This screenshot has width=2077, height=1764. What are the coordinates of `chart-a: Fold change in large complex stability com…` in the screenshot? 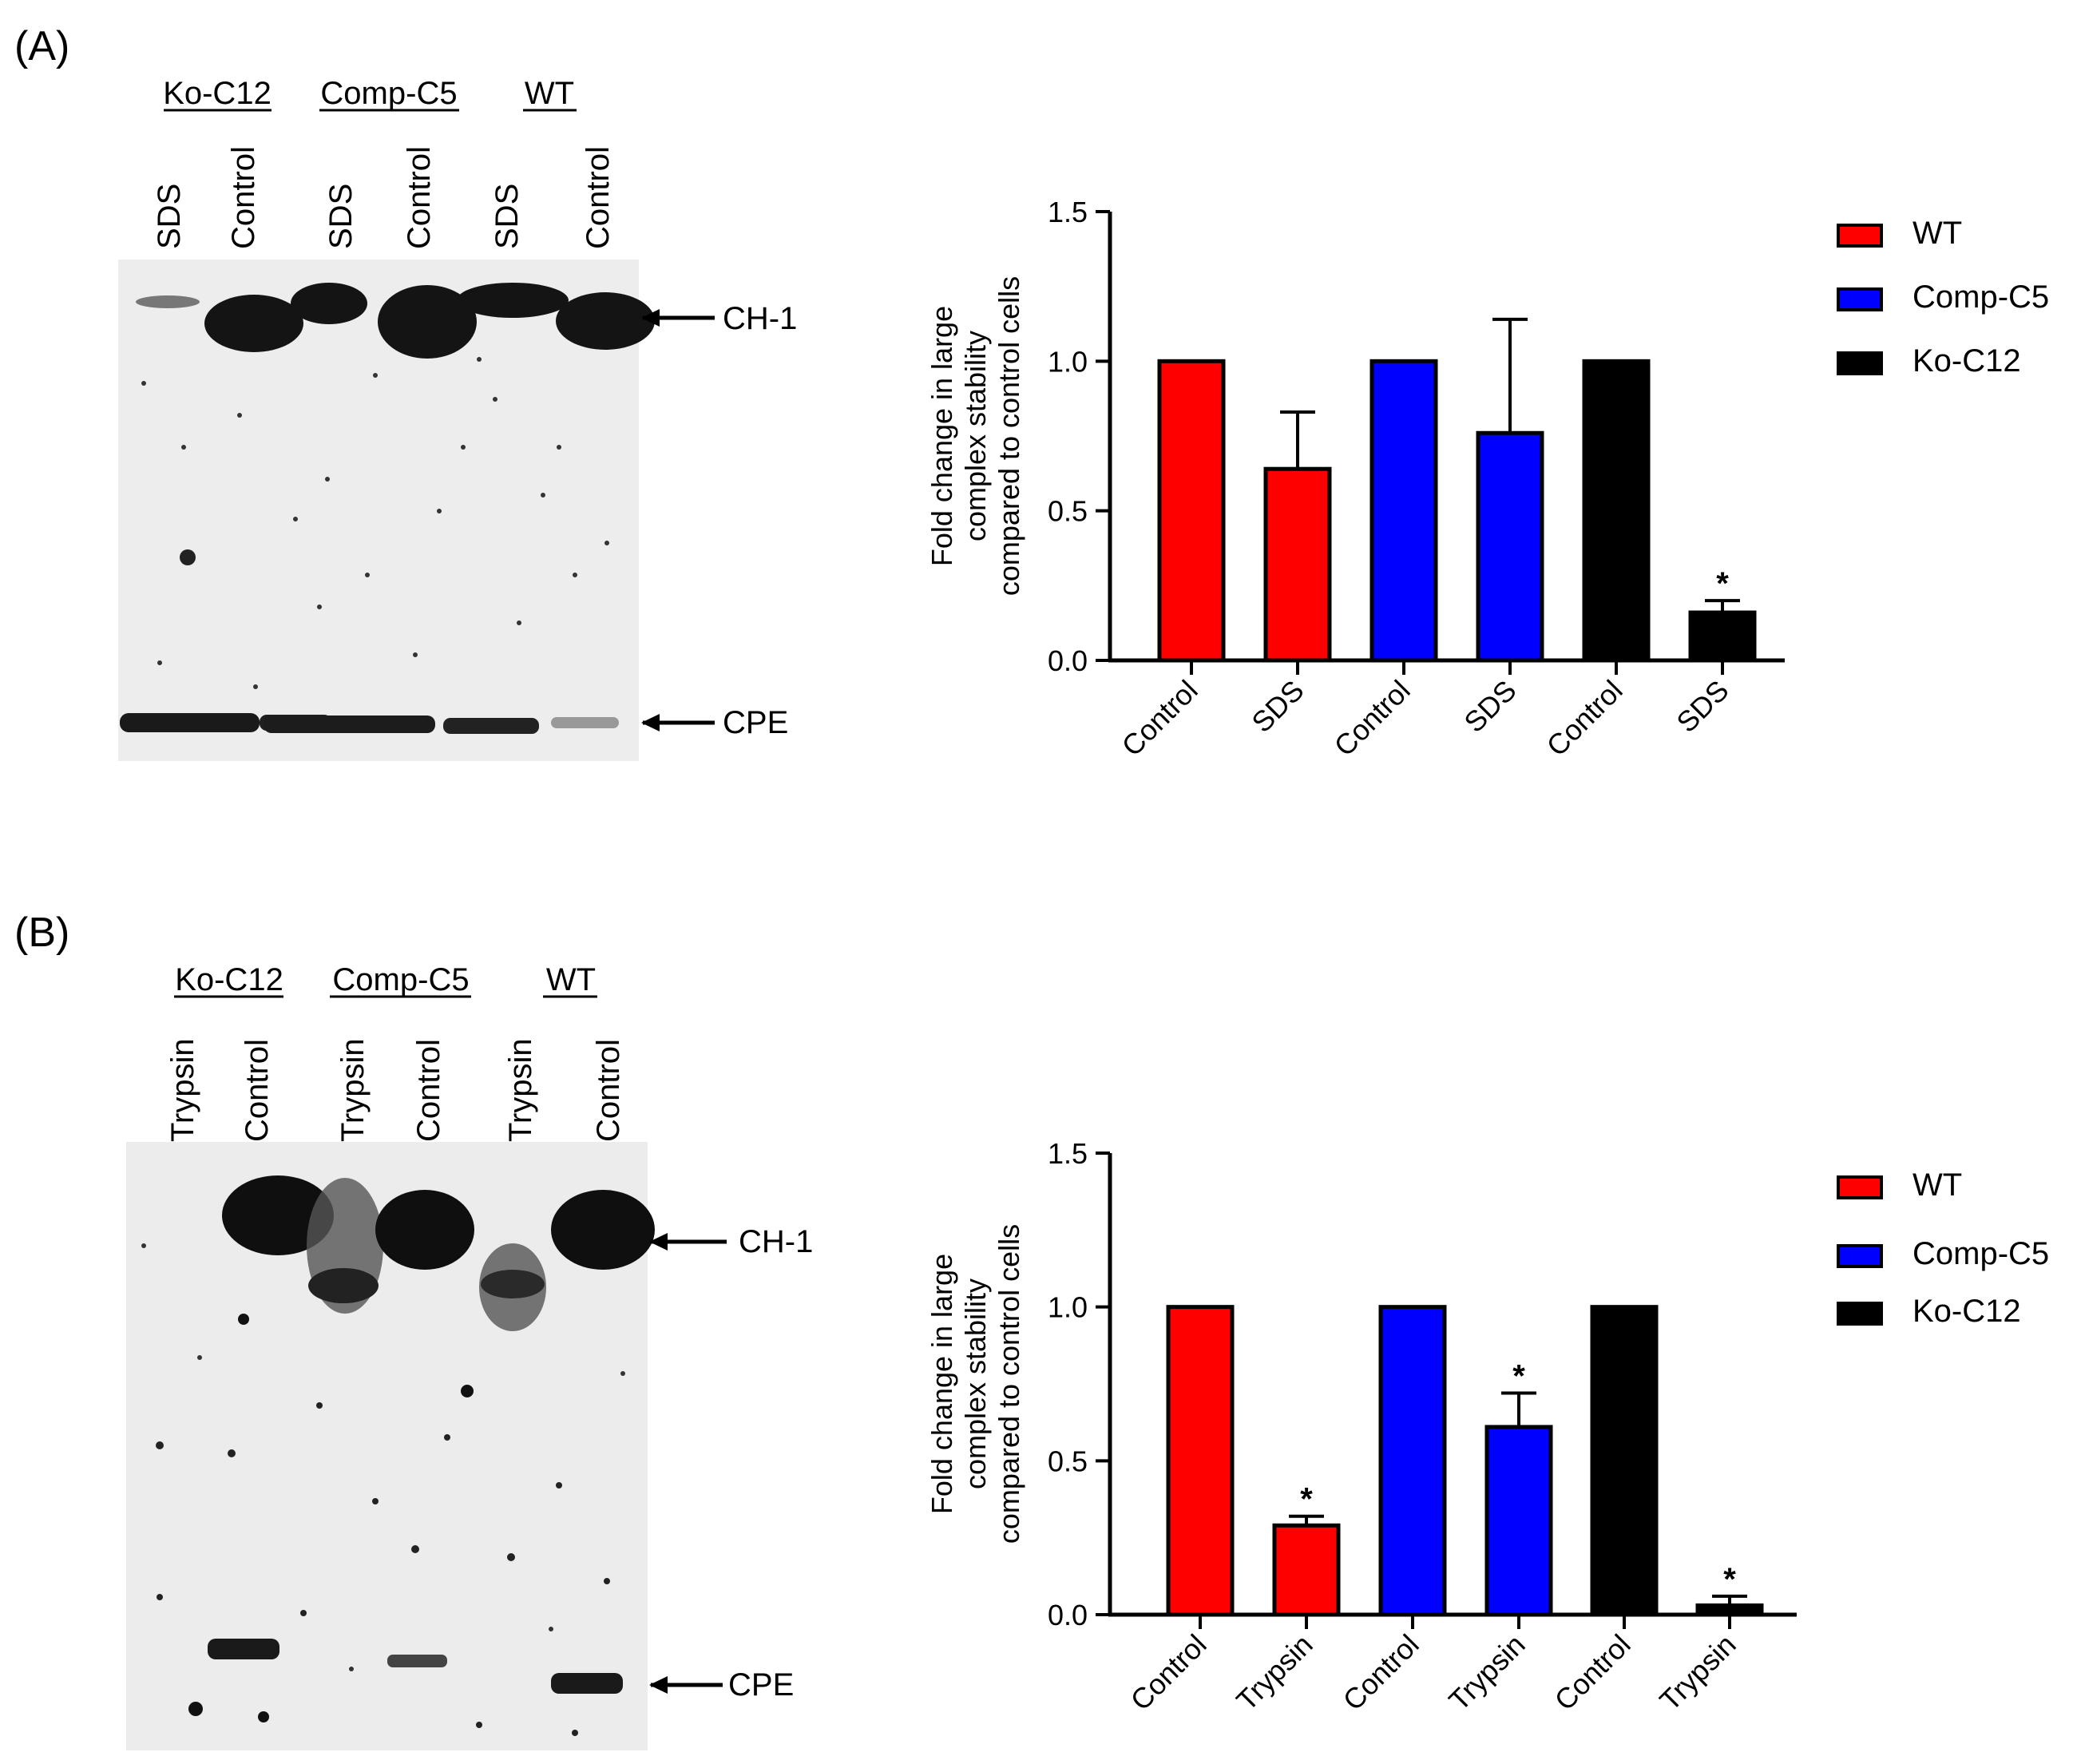 It's located at (1356, 479).